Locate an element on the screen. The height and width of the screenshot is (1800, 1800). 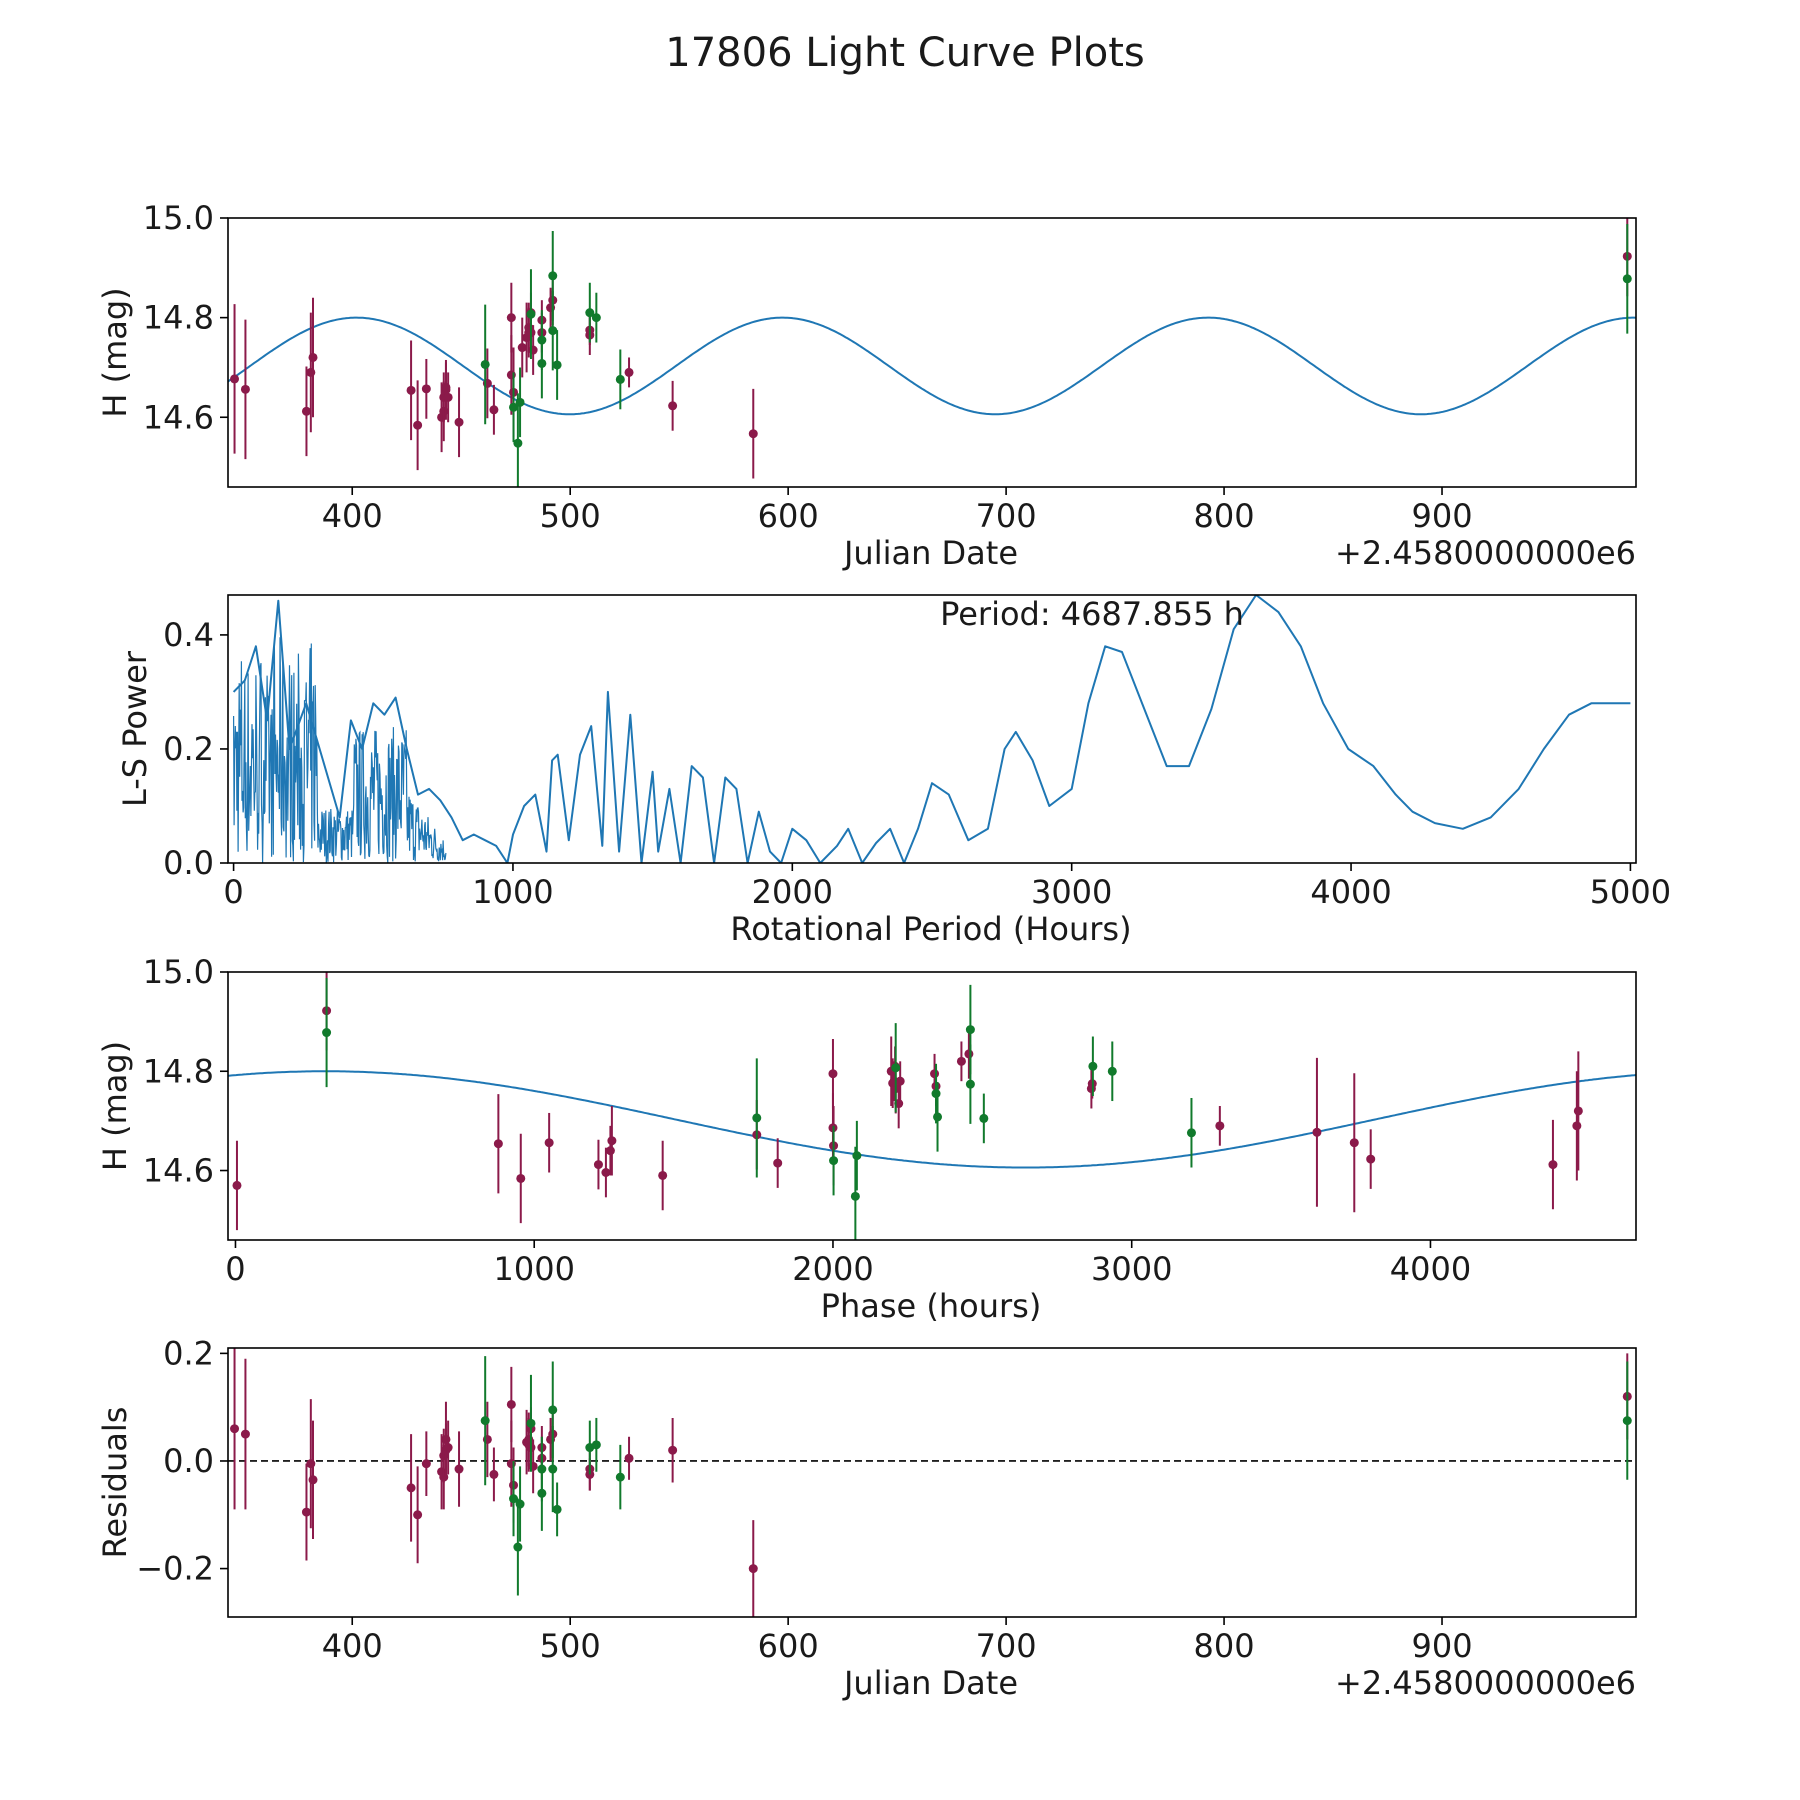
lightcurve-xlabel: Julian Date is located at coordinates (930, 553).